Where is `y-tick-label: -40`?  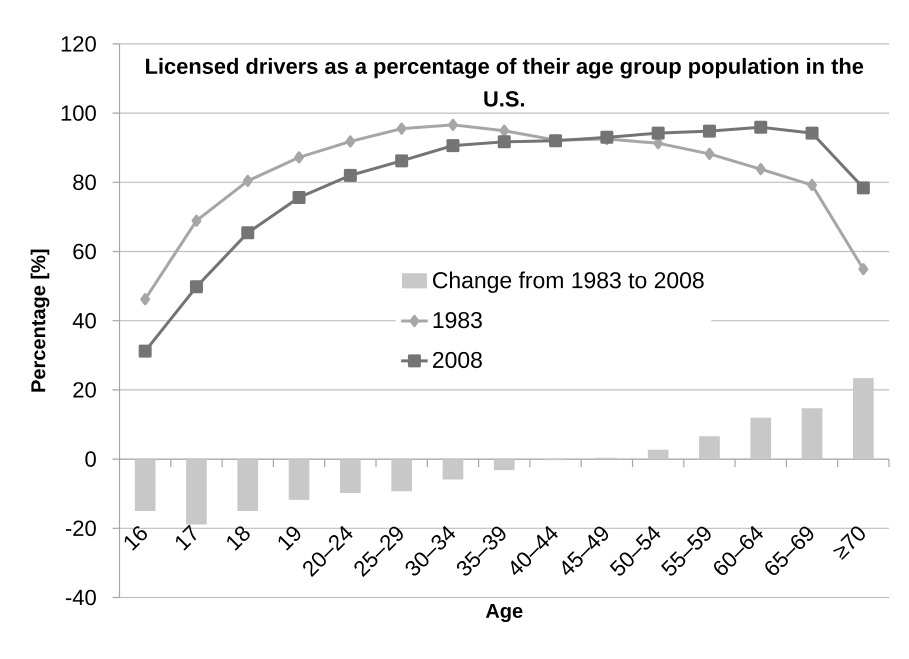
y-tick-label: -40 is located at coordinates (81, 598).